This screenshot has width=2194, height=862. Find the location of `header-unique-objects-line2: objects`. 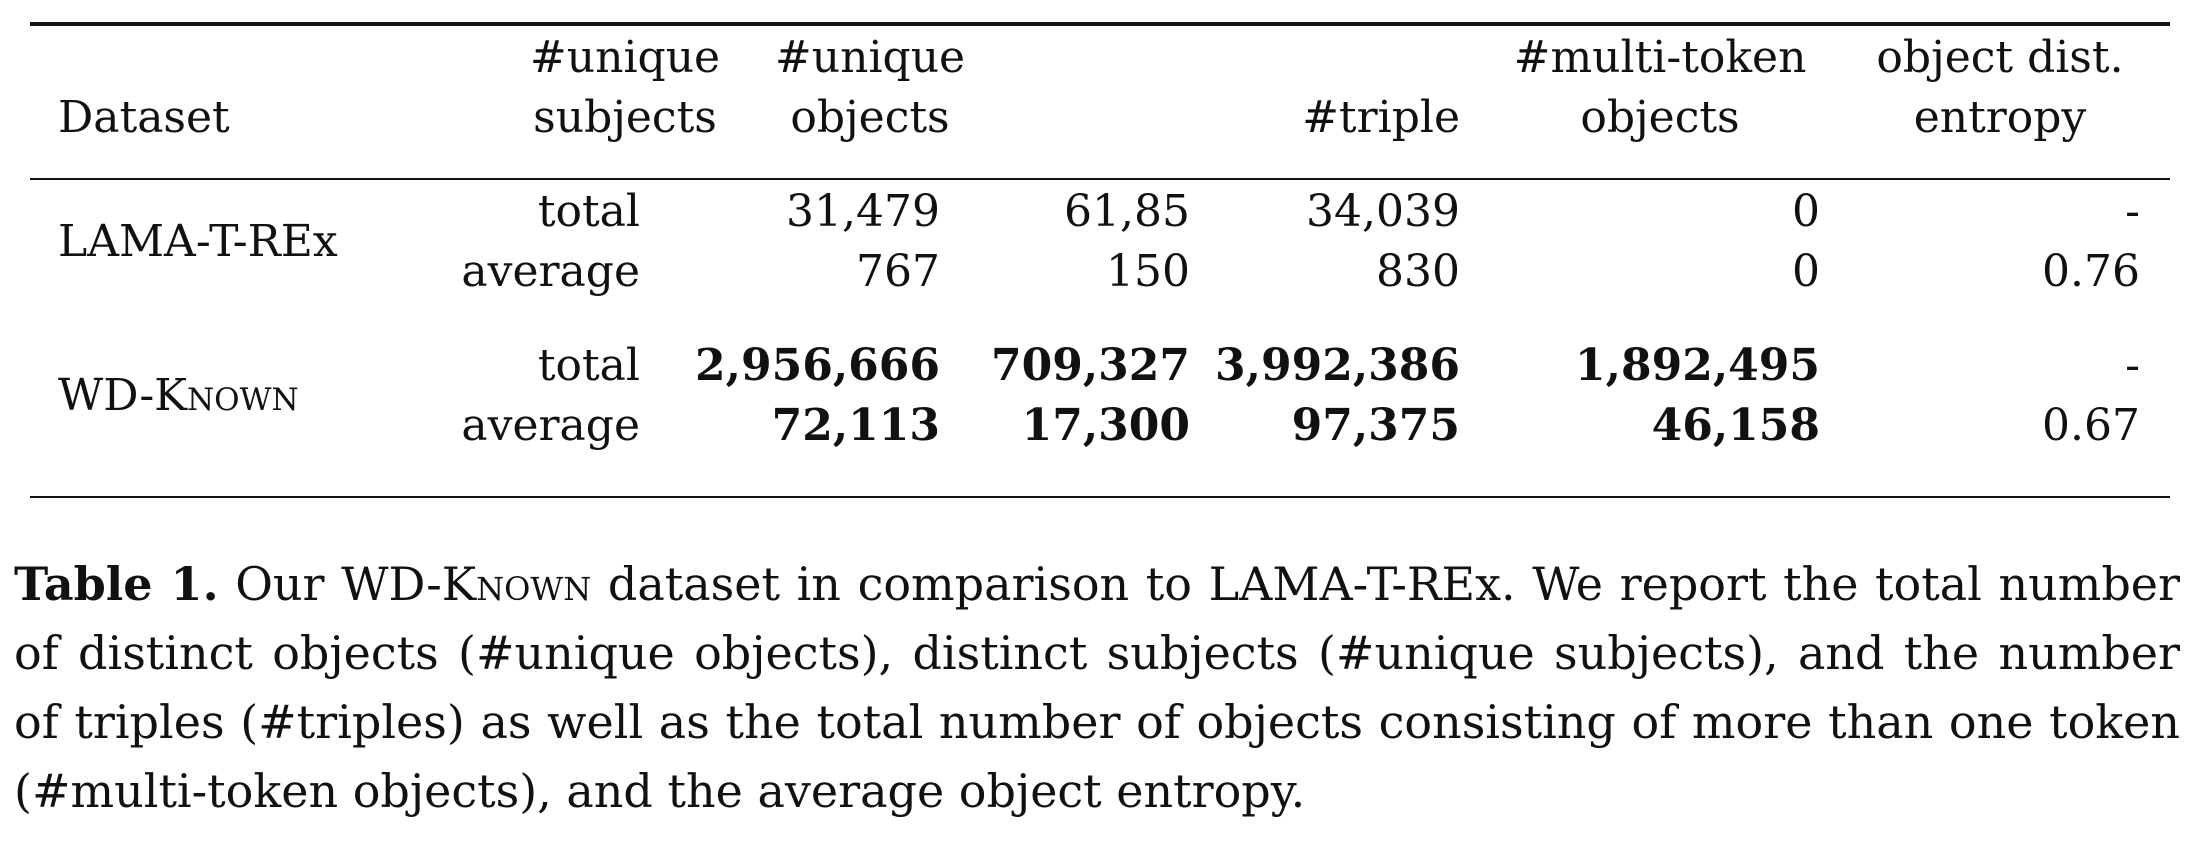

header-unique-objects-line2: objects is located at coordinates (870, 117).